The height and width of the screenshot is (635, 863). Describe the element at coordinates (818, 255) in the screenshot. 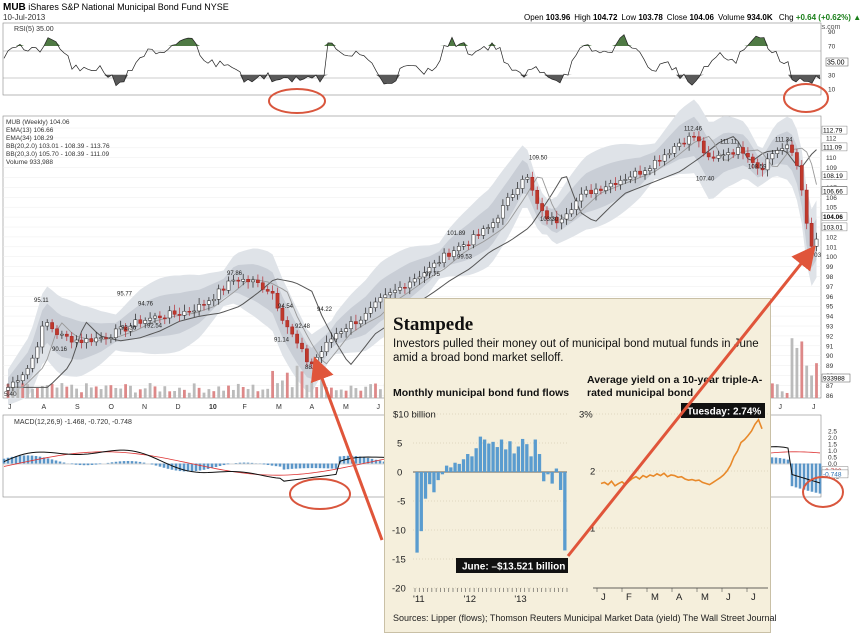

I see `bottom-right-label: 03` at that location.